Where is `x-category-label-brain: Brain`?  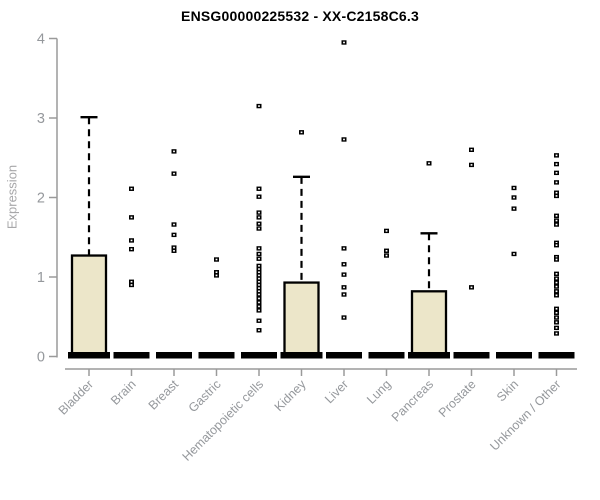 x-category-label-brain: Brain is located at coordinates (123, 392).